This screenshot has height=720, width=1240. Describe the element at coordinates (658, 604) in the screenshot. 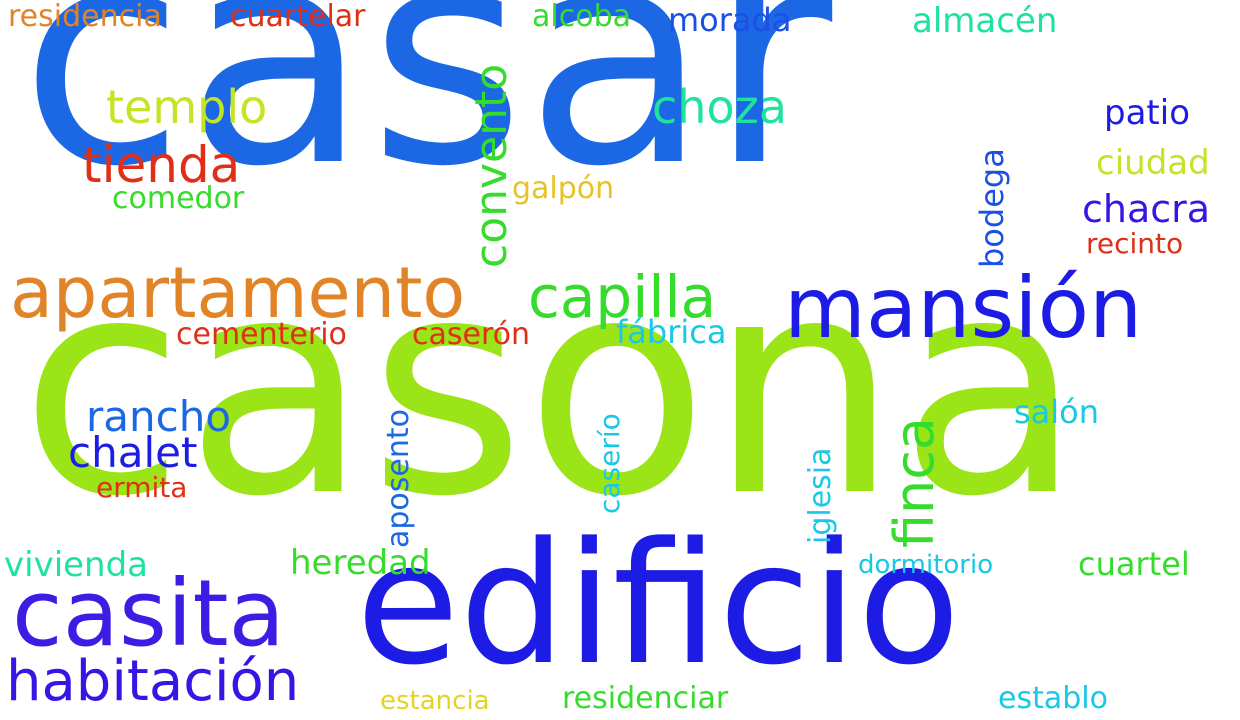

I see `word-edificio: edificio` at that location.